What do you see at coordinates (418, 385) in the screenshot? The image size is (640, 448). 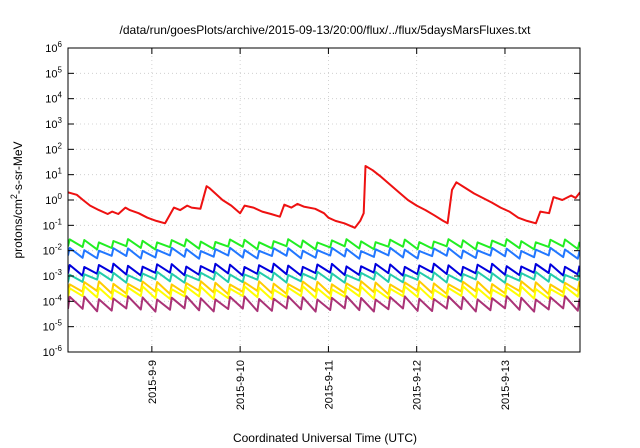 I see `x-tick-label: 2015-9-12` at bounding box center [418, 385].